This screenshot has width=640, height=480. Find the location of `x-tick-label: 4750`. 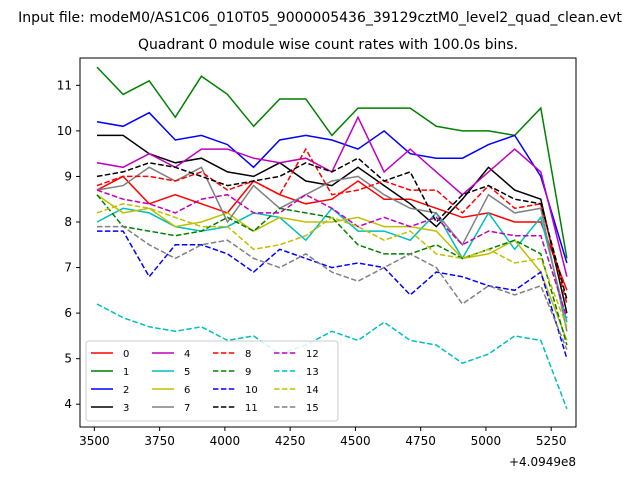

x-tick-label: 4750 is located at coordinates (420, 441).